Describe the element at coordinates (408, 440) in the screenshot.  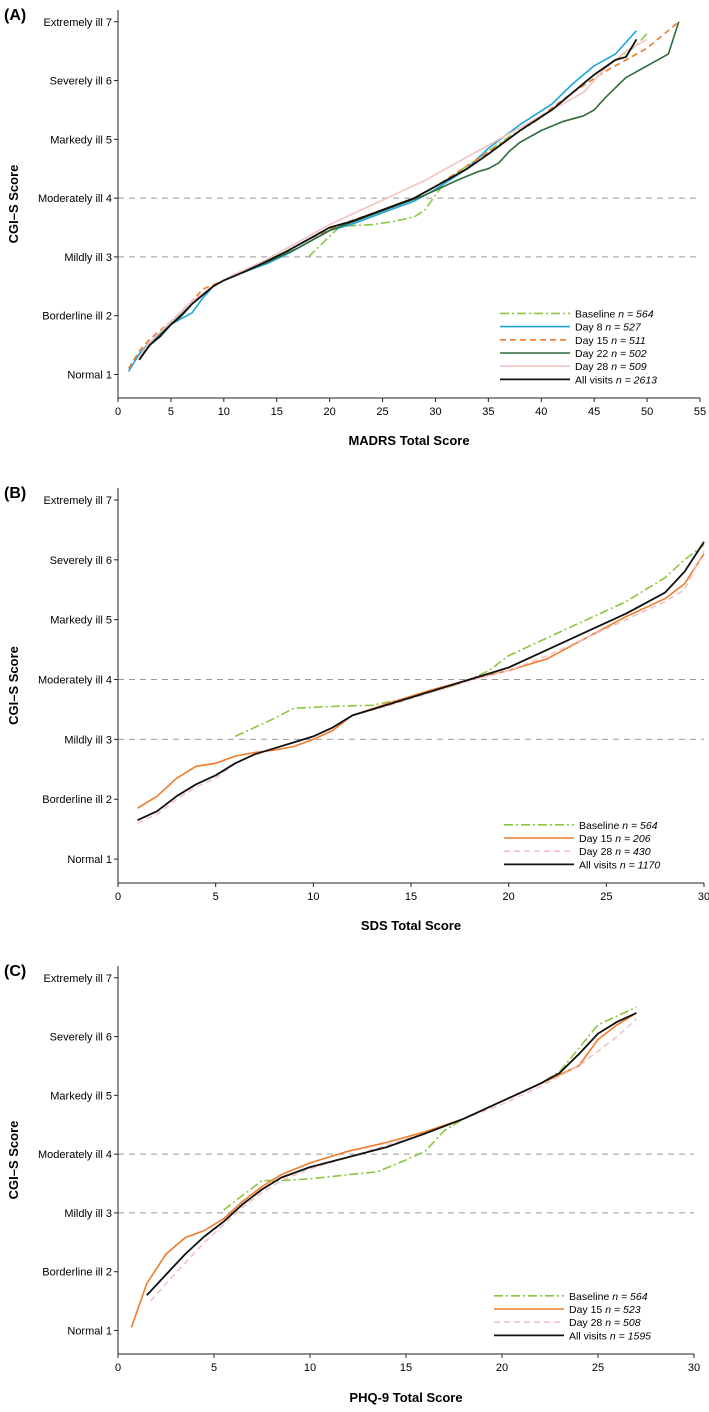
I see `x-axis-title: MADRS Total Score` at that location.